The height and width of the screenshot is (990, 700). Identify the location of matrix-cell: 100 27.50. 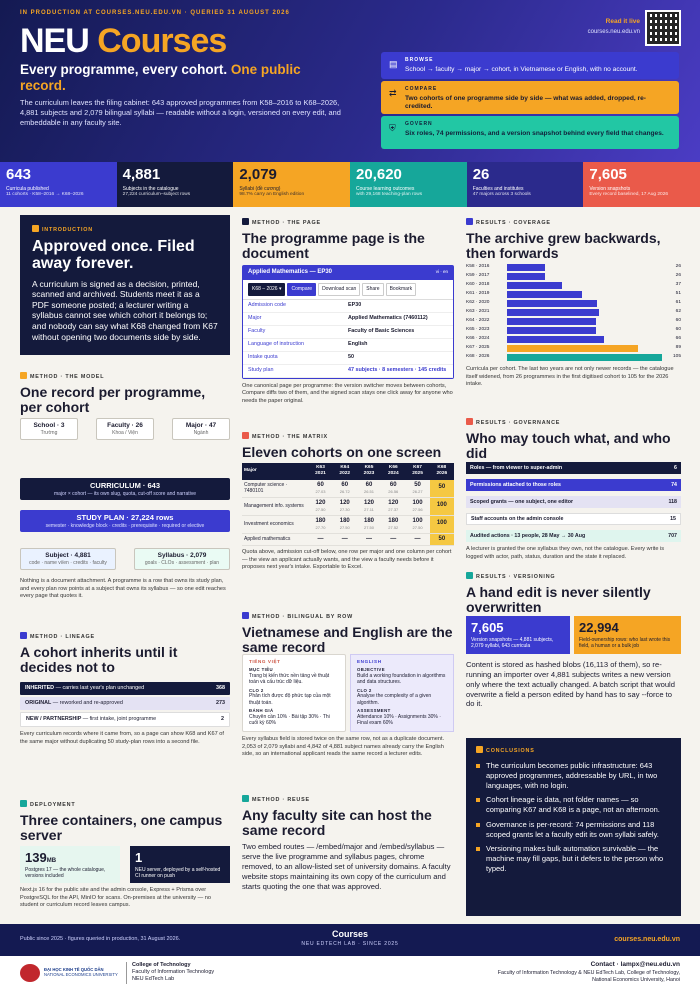
(417, 524).